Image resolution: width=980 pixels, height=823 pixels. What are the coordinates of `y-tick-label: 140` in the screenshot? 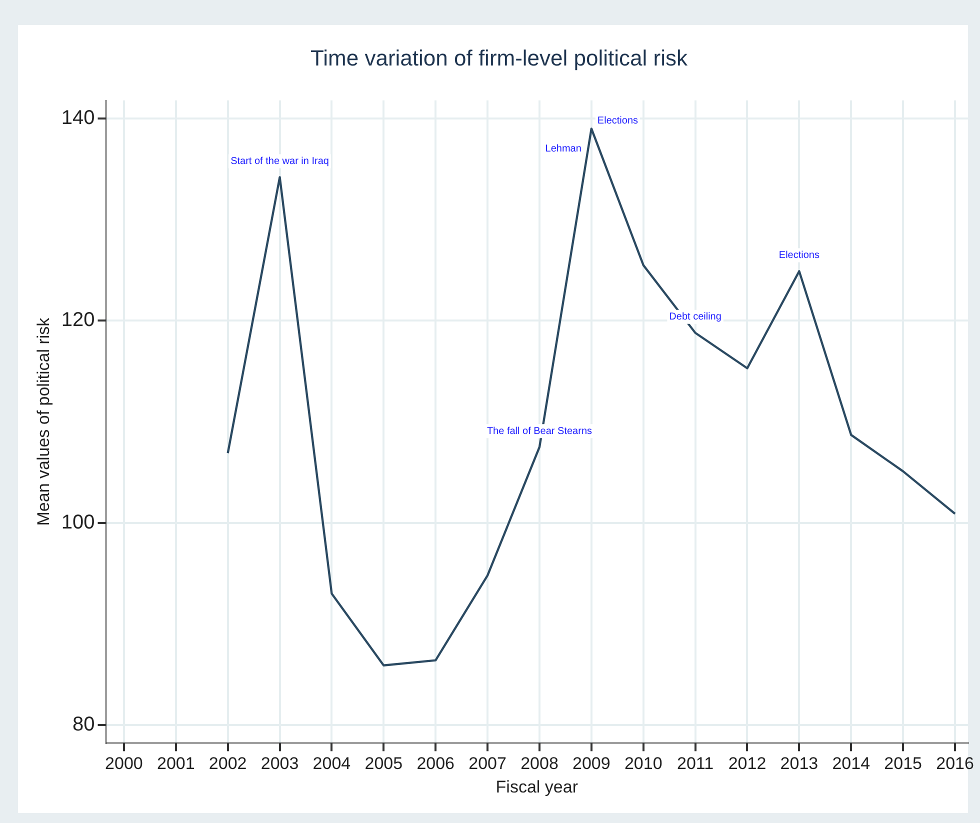 It's located at (78, 118).